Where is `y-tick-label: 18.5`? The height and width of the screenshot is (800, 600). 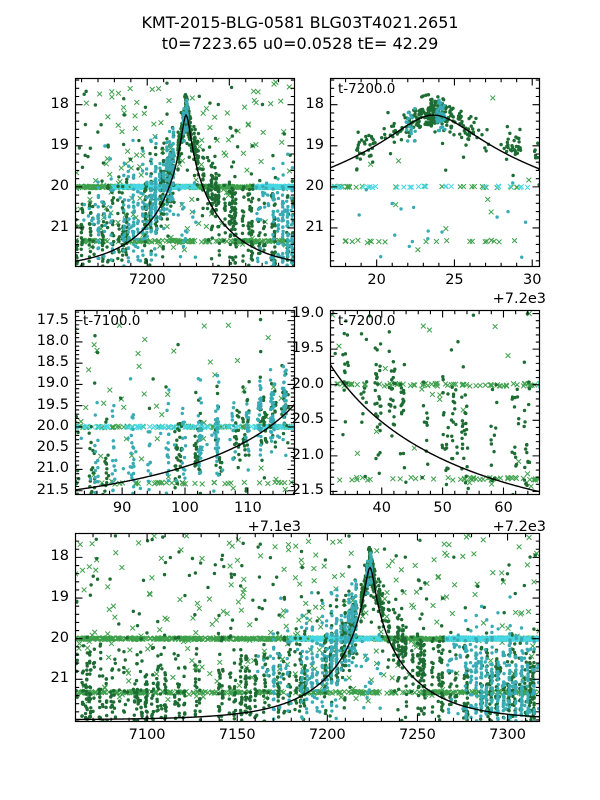
y-tick-label: 18.5 is located at coordinates (52, 362).